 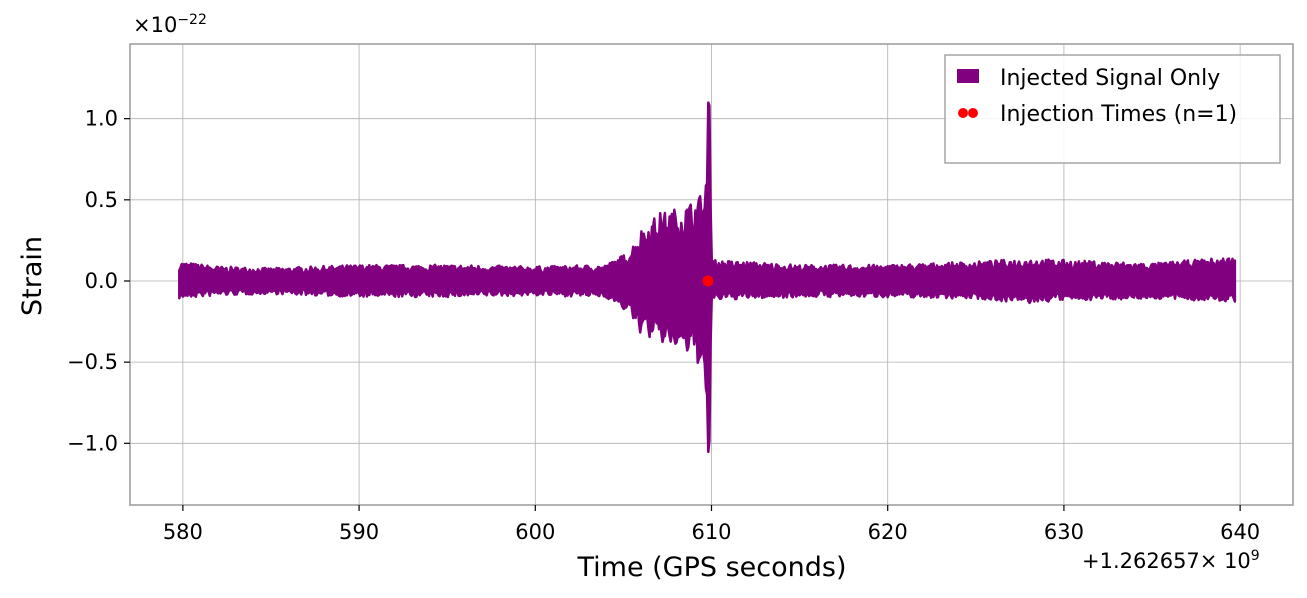 I want to click on legend-label-injection-times: Injection Times (n=1), so click(x=1118, y=114).